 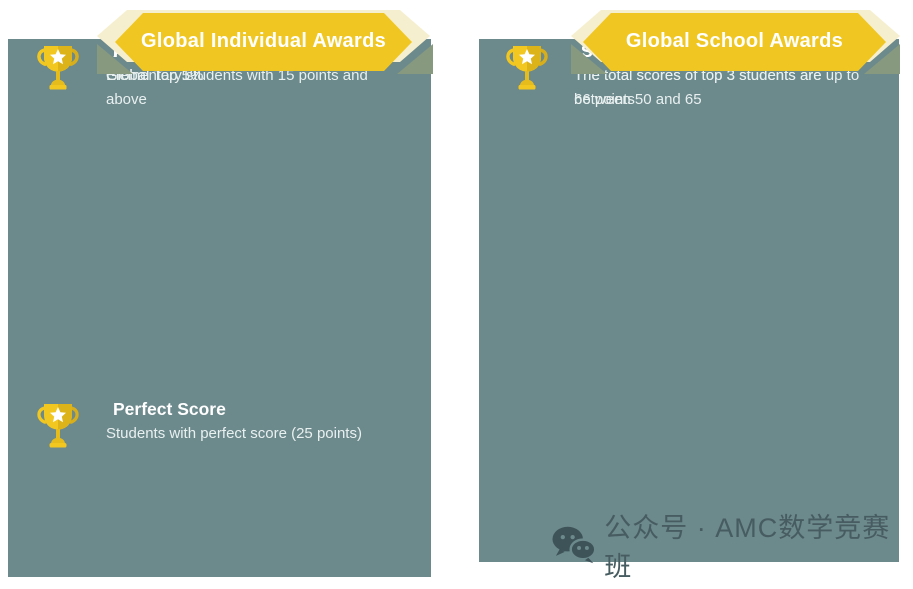 I want to click on school-awards-banner: Global School Awards, so click(x=734, y=42).